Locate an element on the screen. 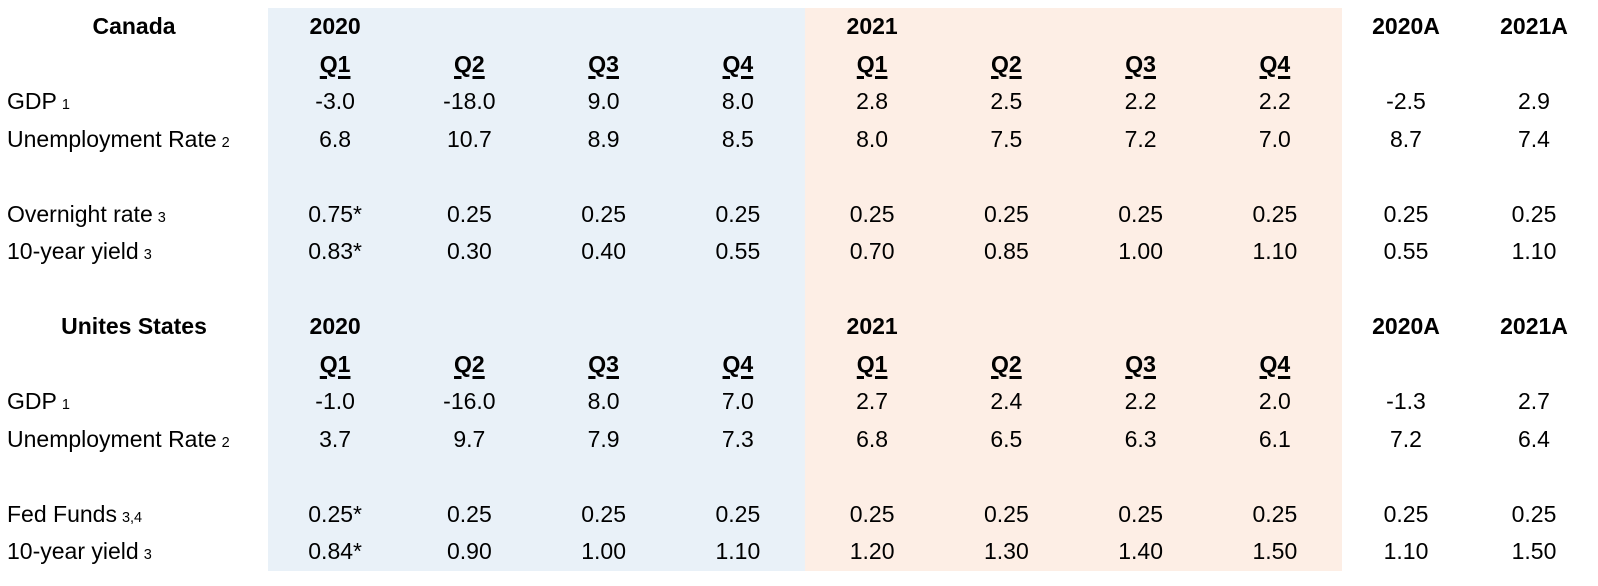 Image resolution: width=1598 pixels, height=586 pixels. value-cell-annual-2021: 1.10 is located at coordinates (1534, 251).